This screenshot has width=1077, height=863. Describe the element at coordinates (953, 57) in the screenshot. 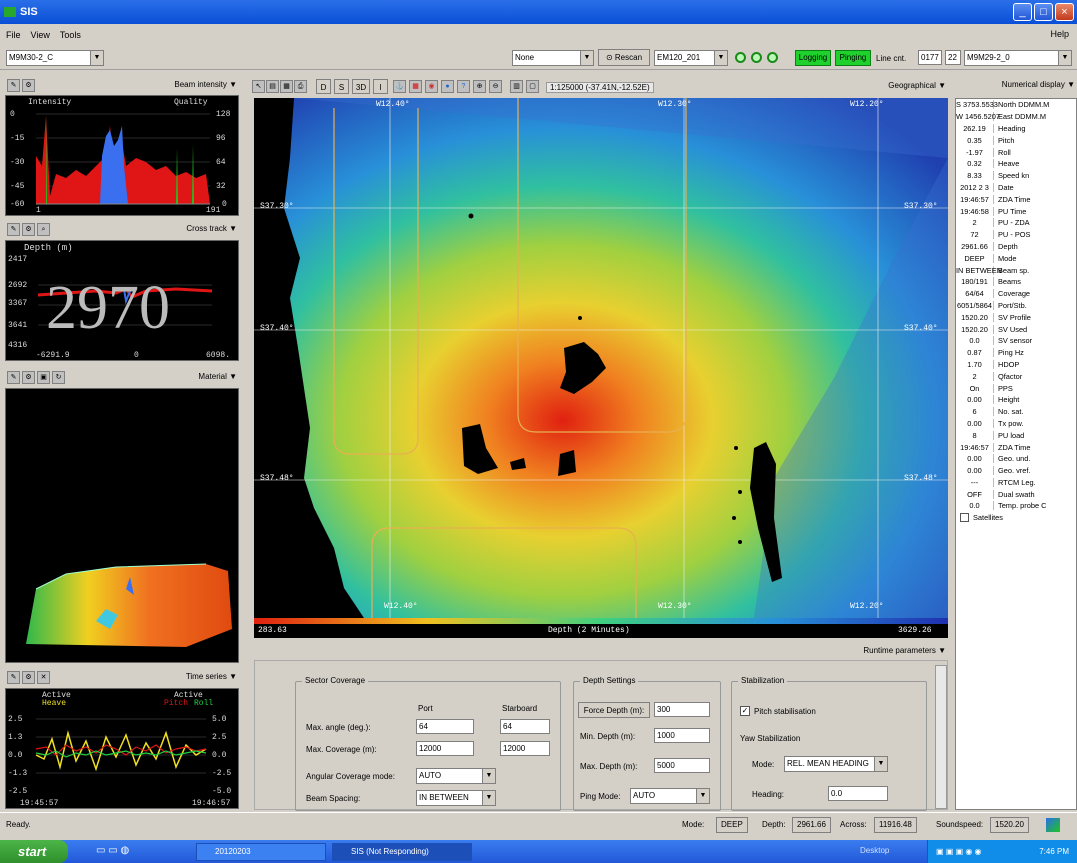

I see `line-number-field: 22` at that location.